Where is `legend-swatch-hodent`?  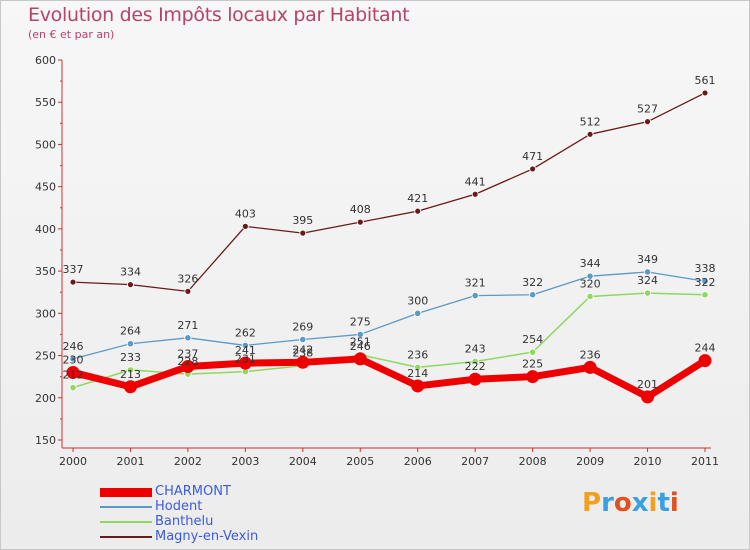 legend-swatch-hodent is located at coordinates (126, 507).